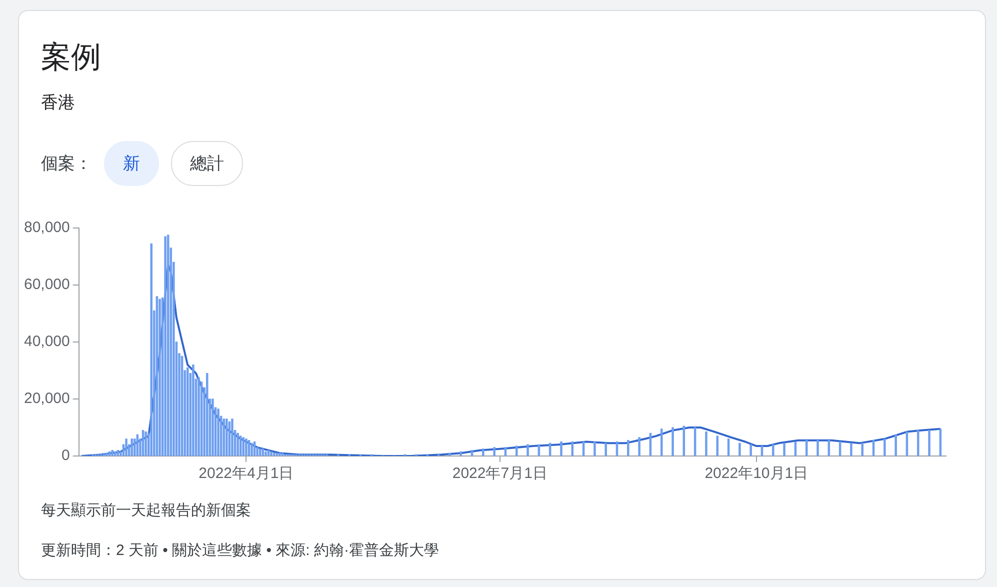 Image resolution: width=997 pixels, height=587 pixels. I want to click on new-chip: 新, so click(131, 163).